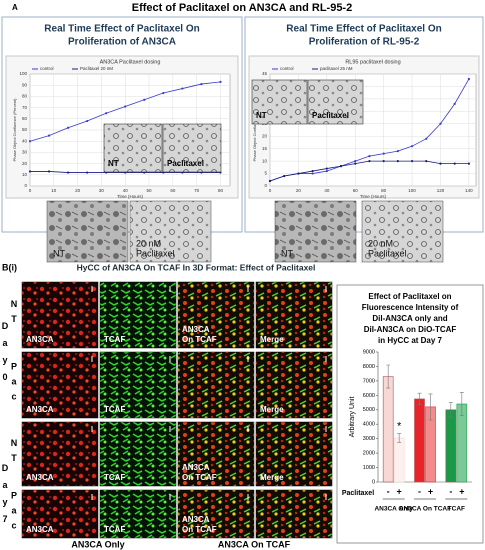  What do you see at coordinates (372, 62) in the screenshot?
I see `chart-title: RL95 paclitaxel dosing` at bounding box center [372, 62].